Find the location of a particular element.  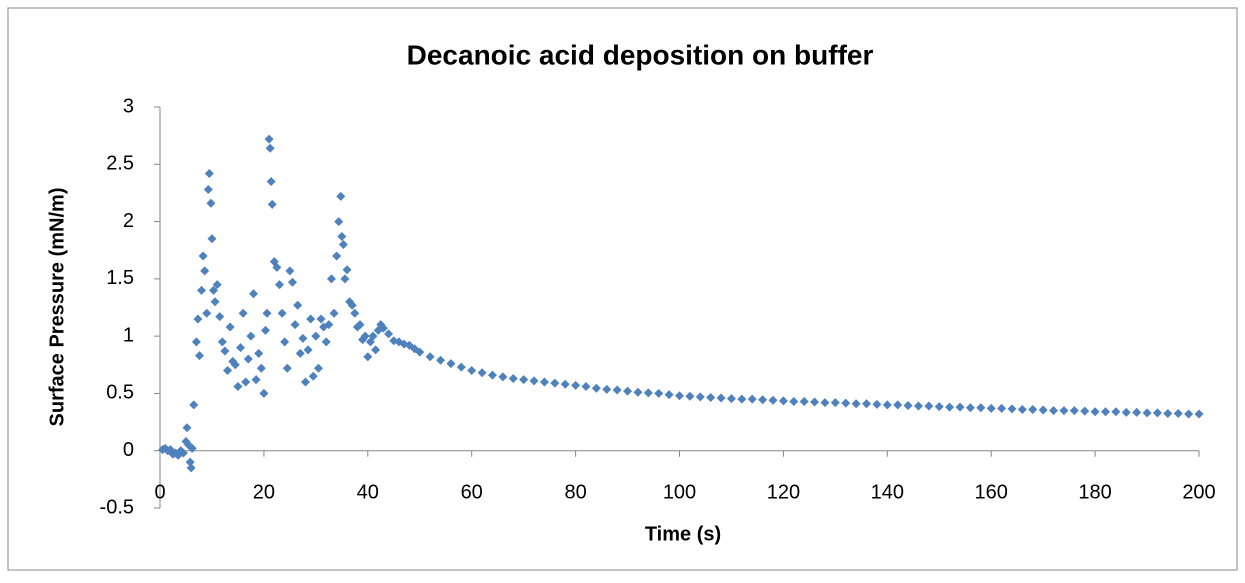

x-tick-label: 0 is located at coordinates (159, 492).